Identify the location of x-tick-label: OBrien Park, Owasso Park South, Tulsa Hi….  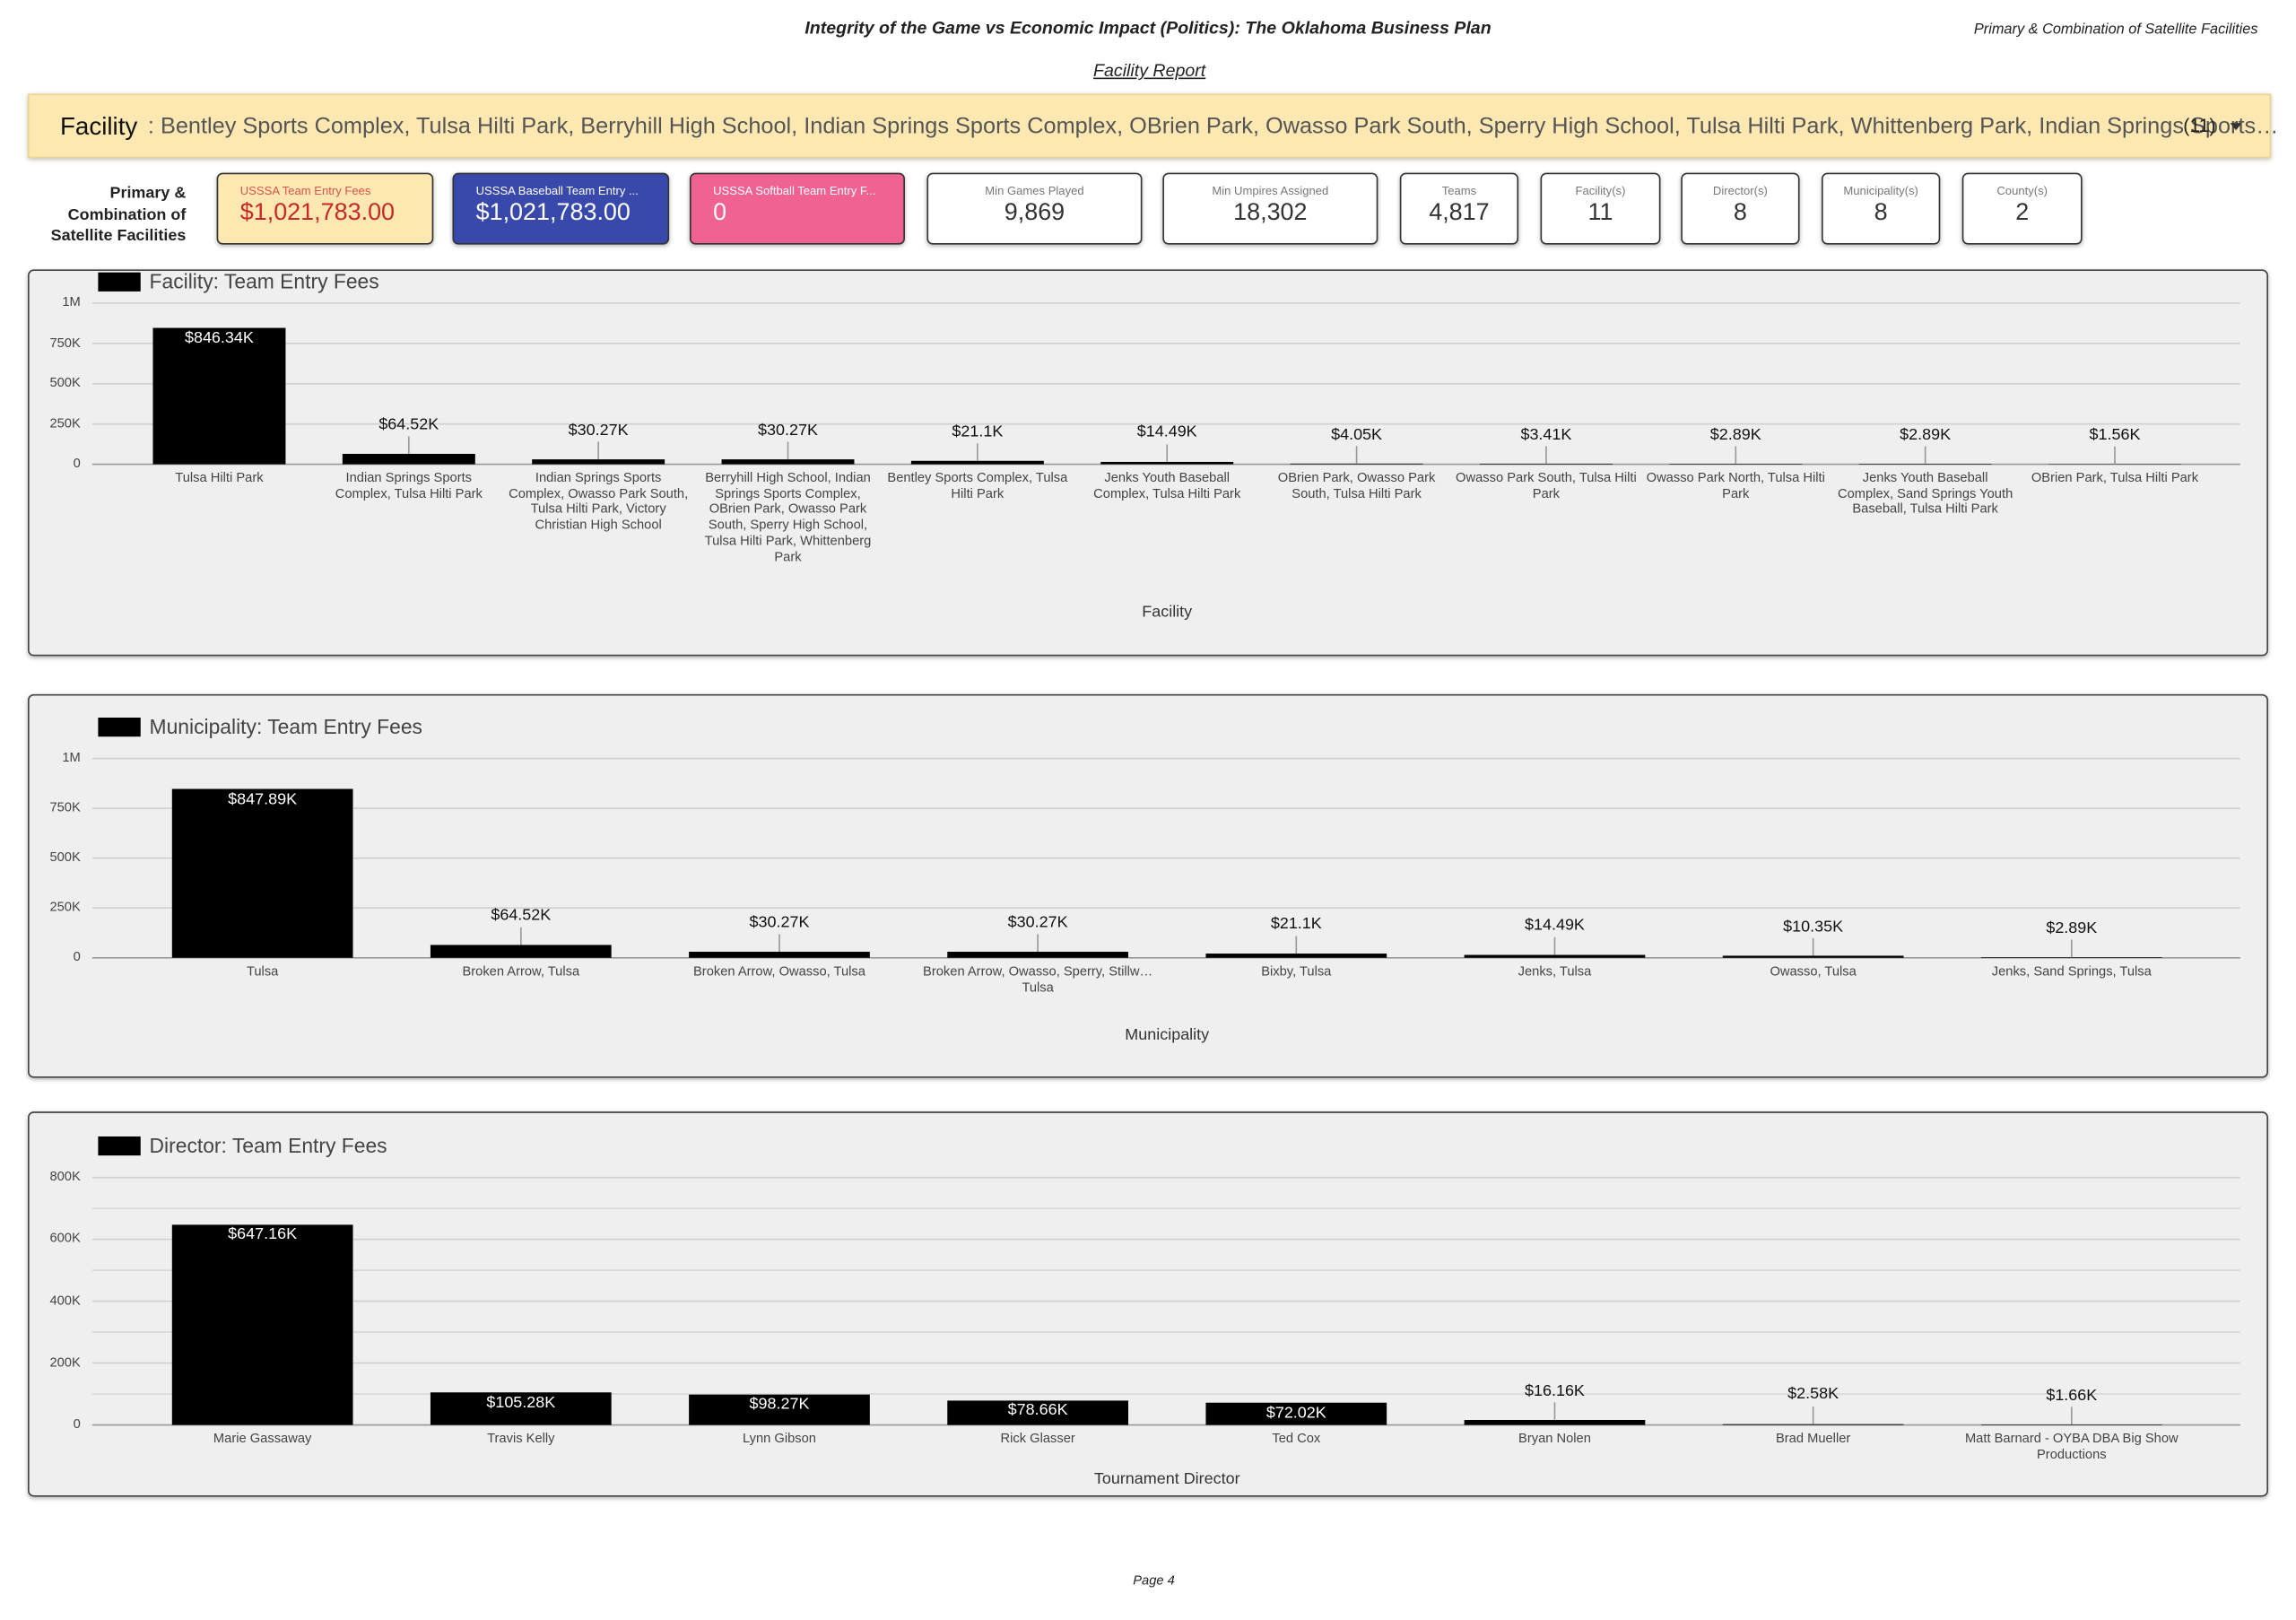
(1356, 486).